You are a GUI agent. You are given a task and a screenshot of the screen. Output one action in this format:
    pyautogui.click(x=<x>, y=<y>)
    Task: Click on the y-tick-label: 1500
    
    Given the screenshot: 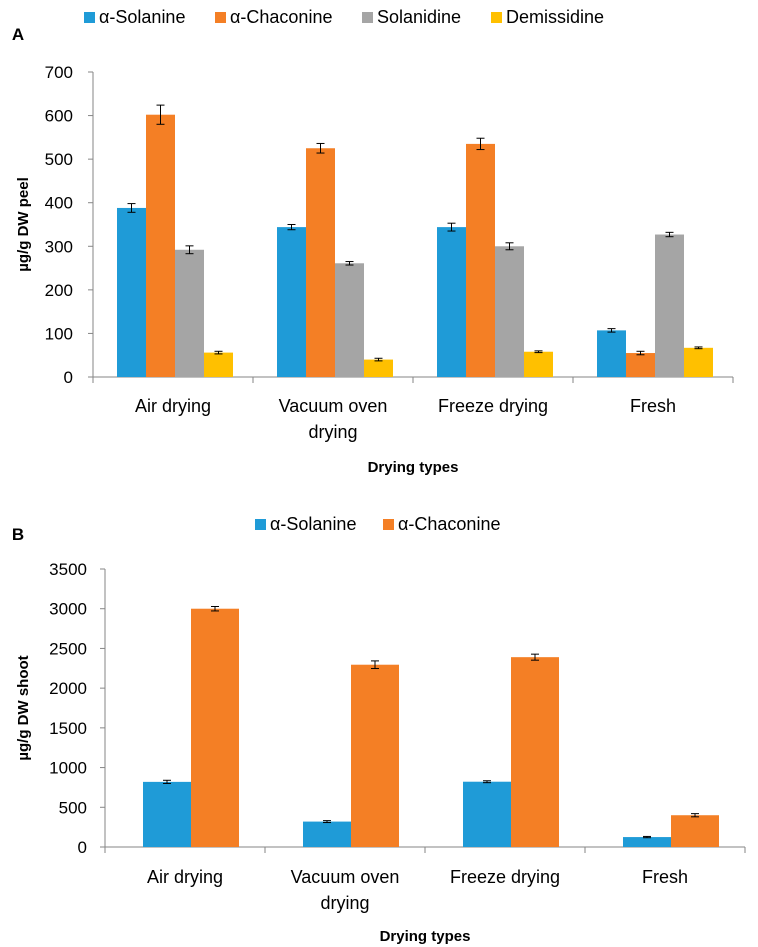 What is the action you would take?
    pyautogui.click(x=68, y=728)
    